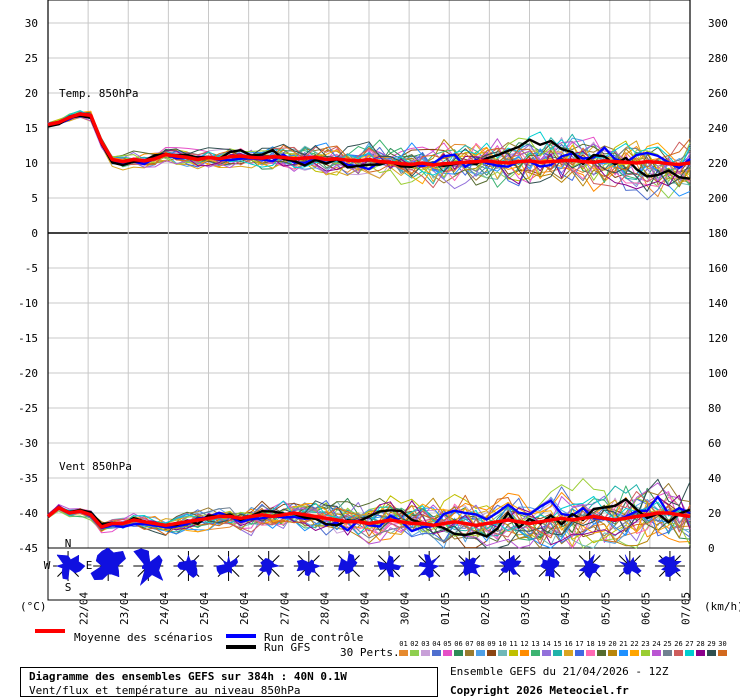 Image resolution: width=740 pixels, height=700 pixels. I want to click on date-tick-label: 05/05, so click(605, 608).